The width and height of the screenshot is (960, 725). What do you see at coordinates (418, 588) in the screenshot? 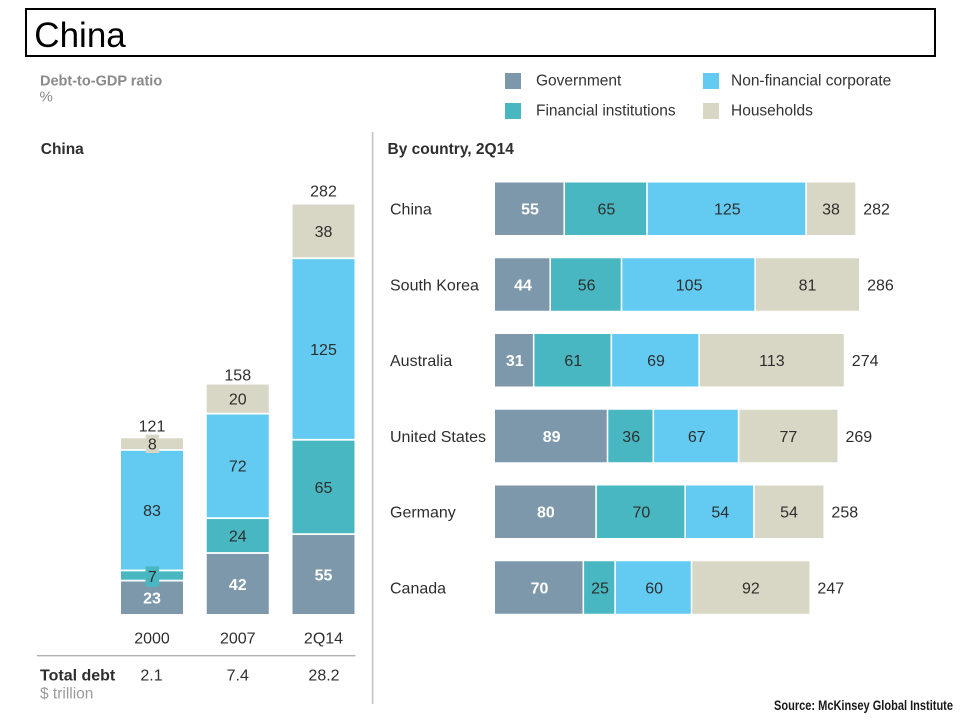
I see `svg-text: Canada` at bounding box center [418, 588].